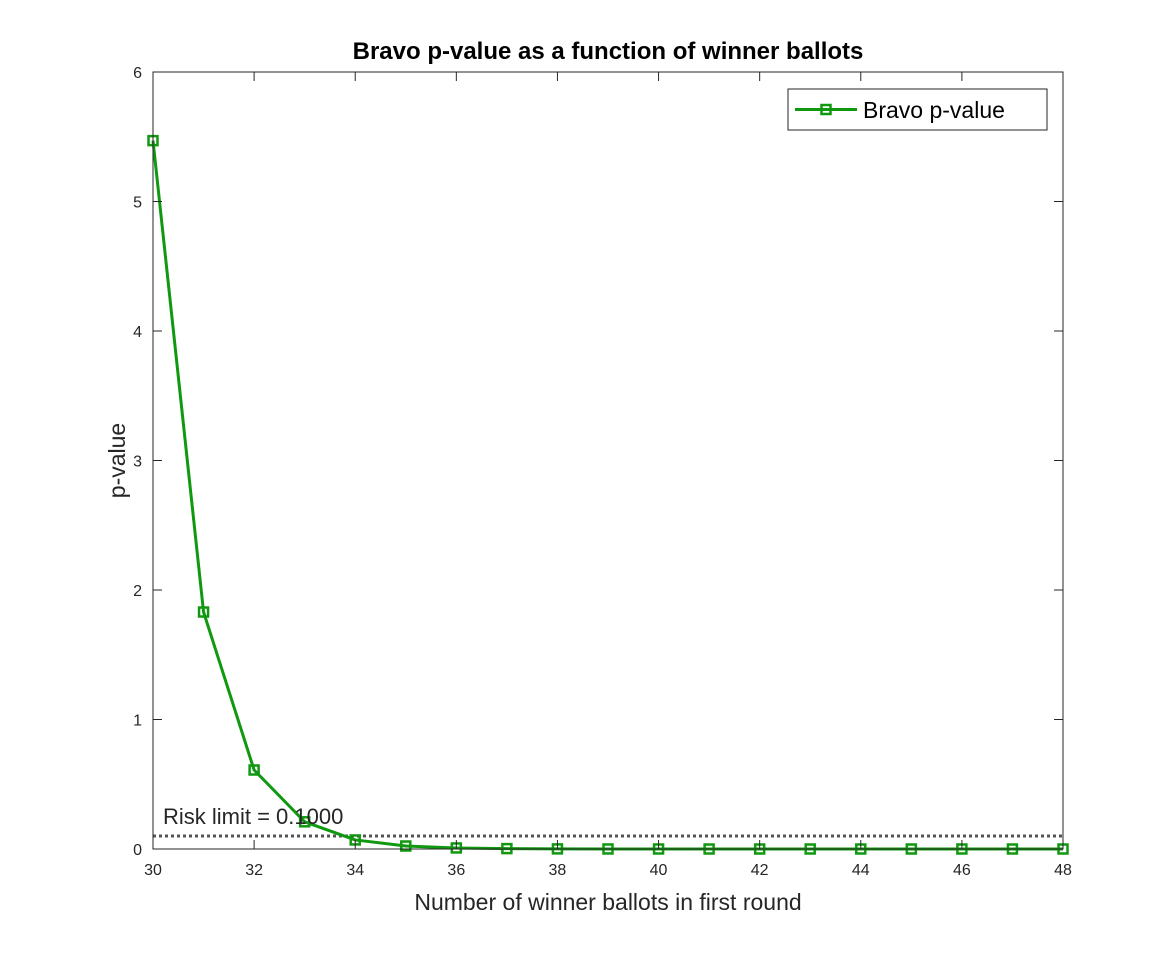 This screenshot has width=1174, height=954. What do you see at coordinates (607, 902) in the screenshot?
I see `x-axis-label: Number of winner ballots in first round` at bounding box center [607, 902].